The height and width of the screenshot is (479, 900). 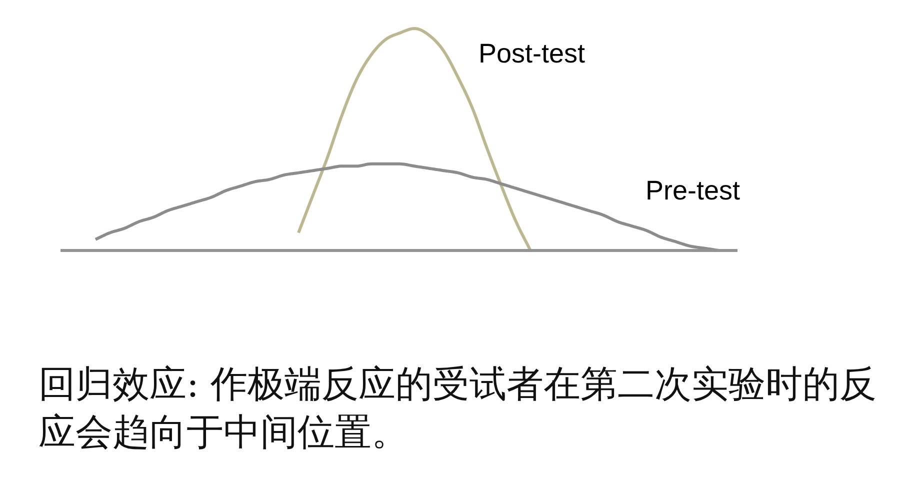 What do you see at coordinates (532, 53) in the screenshot?
I see `series-label: Post-test` at bounding box center [532, 53].